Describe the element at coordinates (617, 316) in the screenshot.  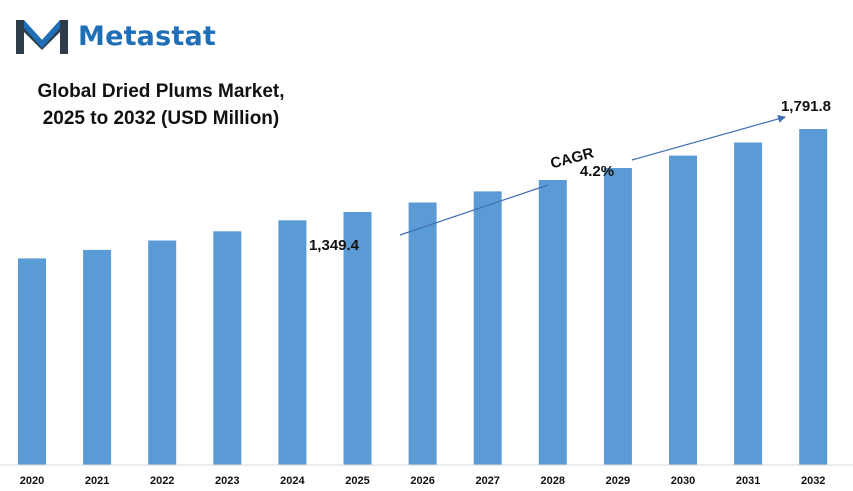
I see `bar-2029` at that location.